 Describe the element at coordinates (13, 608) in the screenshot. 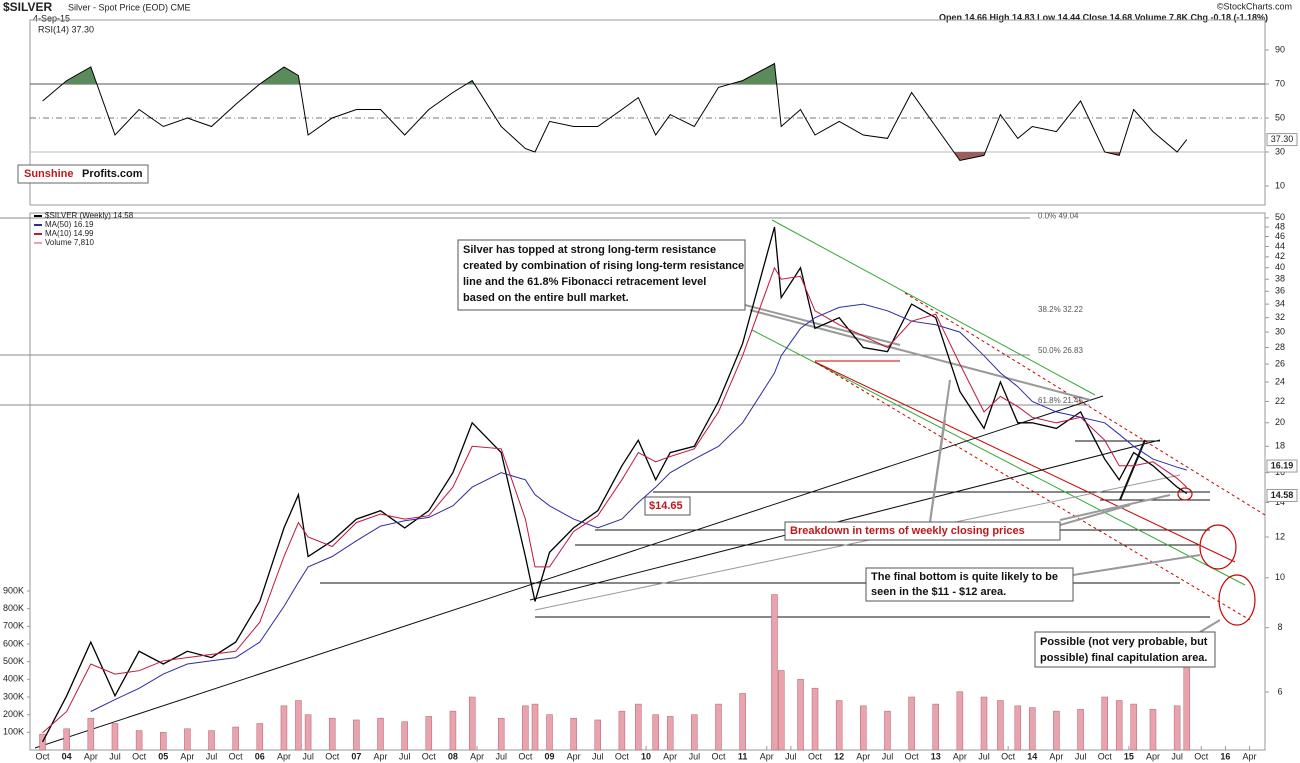

I see `y2-tick-label: 800K` at that location.